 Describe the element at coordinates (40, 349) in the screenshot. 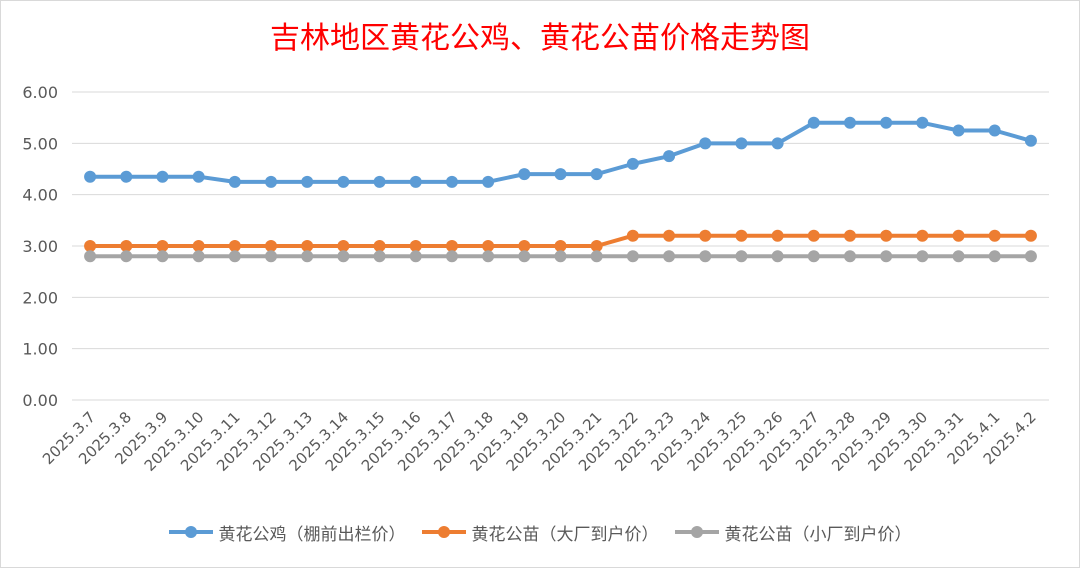

I see `y-tick-label: 1.00` at that location.